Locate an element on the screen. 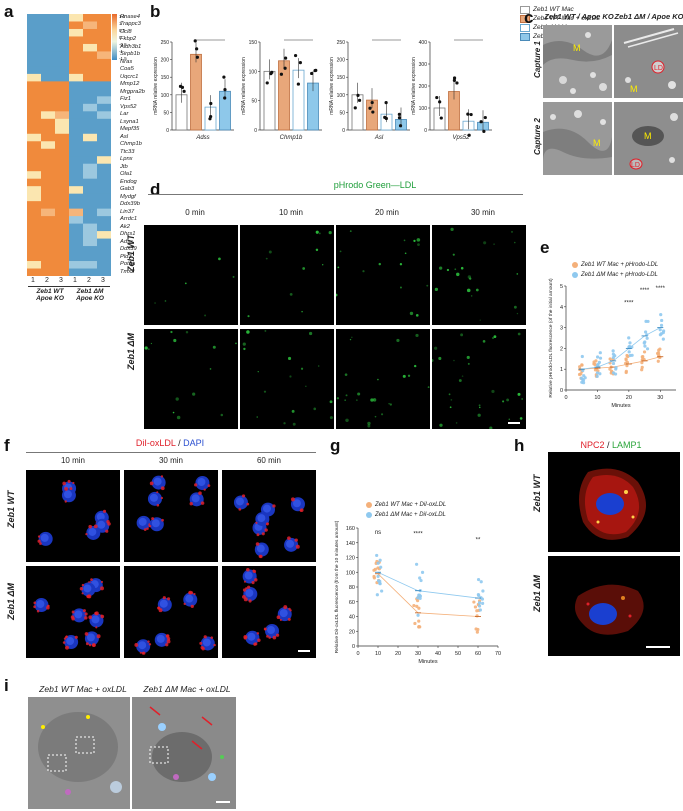 The width and height of the screenshot is (683, 811). bar is located at coordinates (196, 92).